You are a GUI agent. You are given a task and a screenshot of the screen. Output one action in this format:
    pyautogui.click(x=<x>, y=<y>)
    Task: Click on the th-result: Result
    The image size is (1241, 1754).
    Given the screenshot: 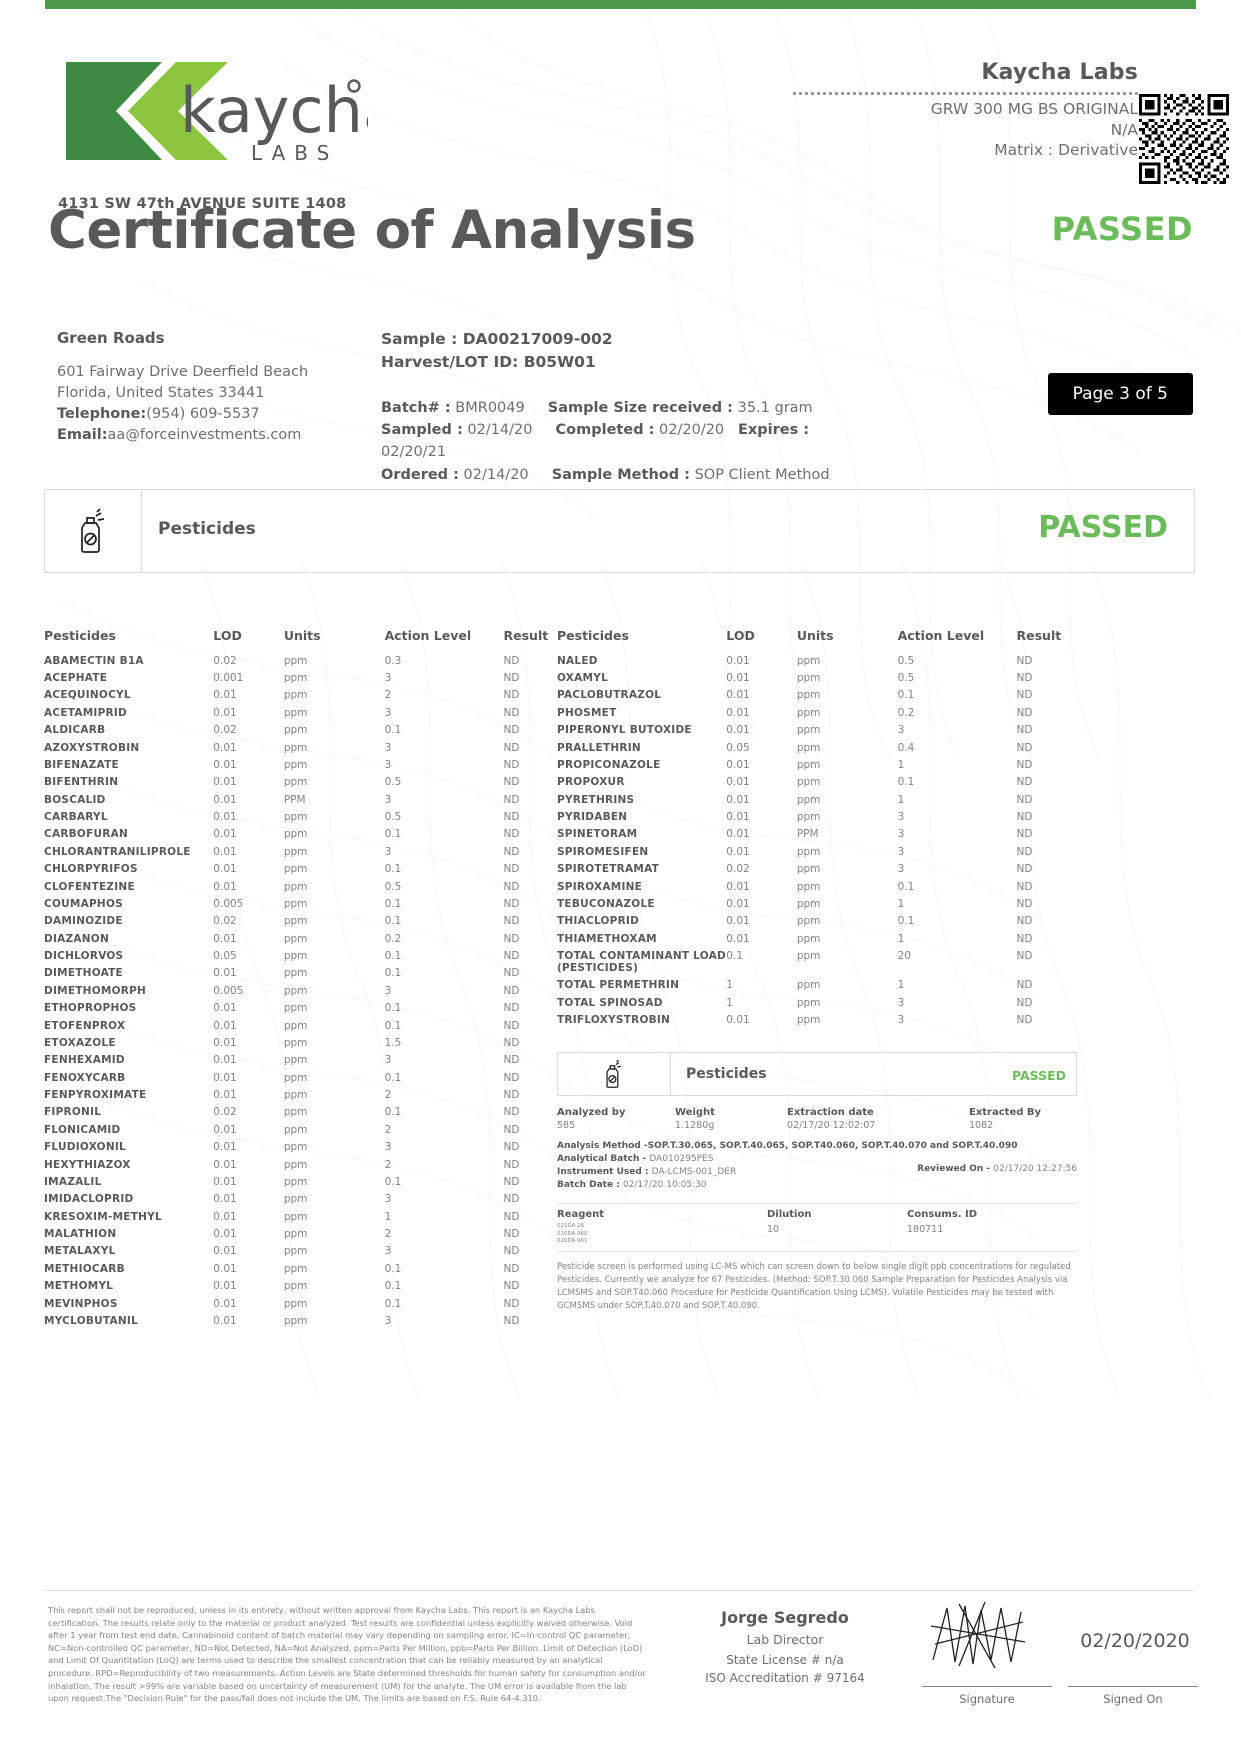 What is the action you would take?
    pyautogui.click(x=526, y=635)
    